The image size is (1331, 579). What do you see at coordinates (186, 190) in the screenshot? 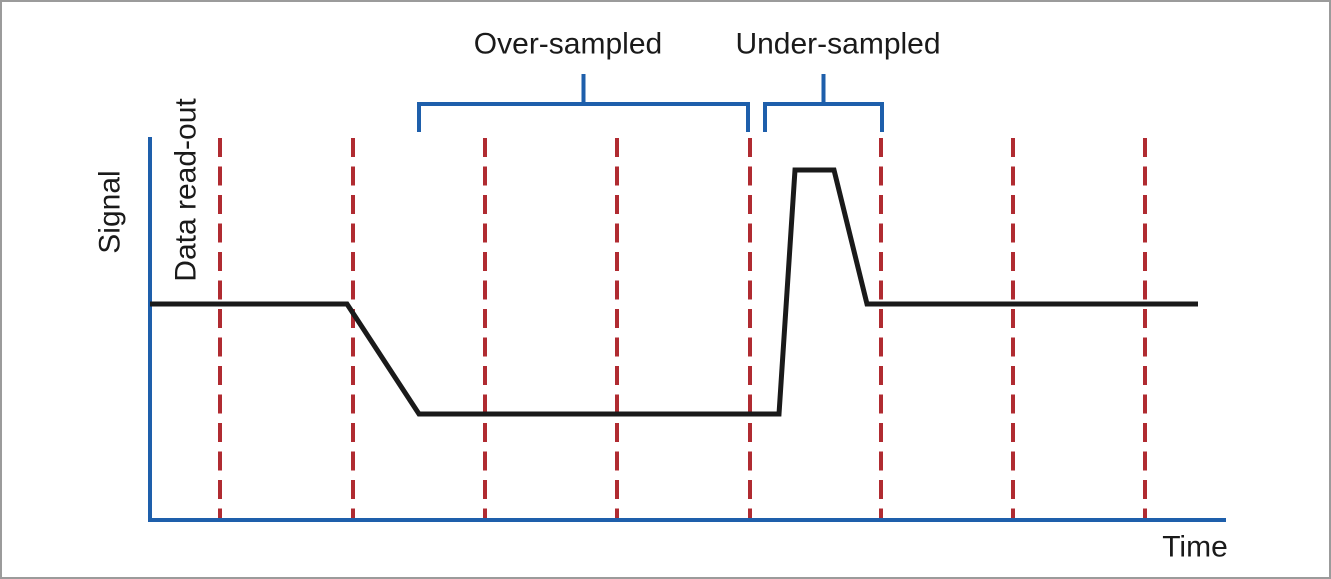
I see `data-readout-label: Data read-out` at bounding box center [186, 190].